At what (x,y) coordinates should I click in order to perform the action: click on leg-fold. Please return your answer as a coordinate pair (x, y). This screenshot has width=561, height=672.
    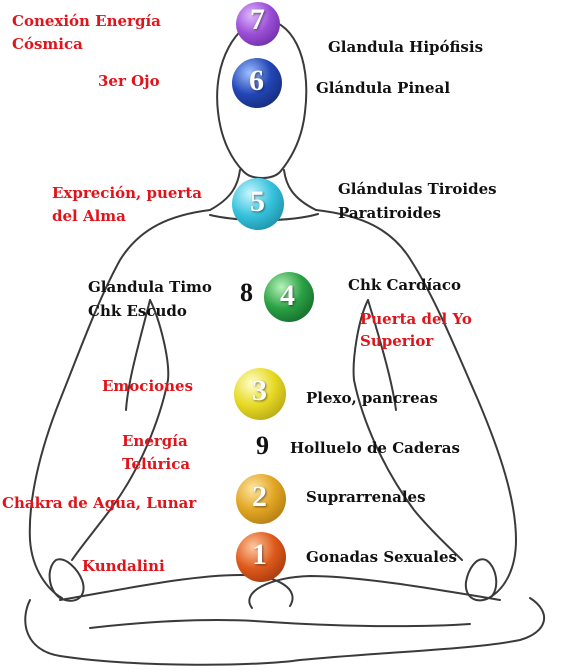
    Looking at the image, I should click on (280, 624).